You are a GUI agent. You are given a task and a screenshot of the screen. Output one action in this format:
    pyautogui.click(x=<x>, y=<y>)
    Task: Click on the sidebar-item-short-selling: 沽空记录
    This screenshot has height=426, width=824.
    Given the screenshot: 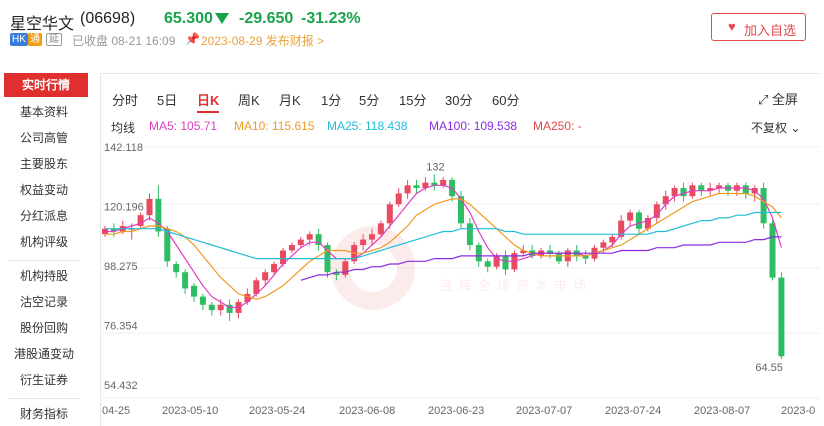 What is the action you would take?
    pyautogui.click(x=43, y=302)
    